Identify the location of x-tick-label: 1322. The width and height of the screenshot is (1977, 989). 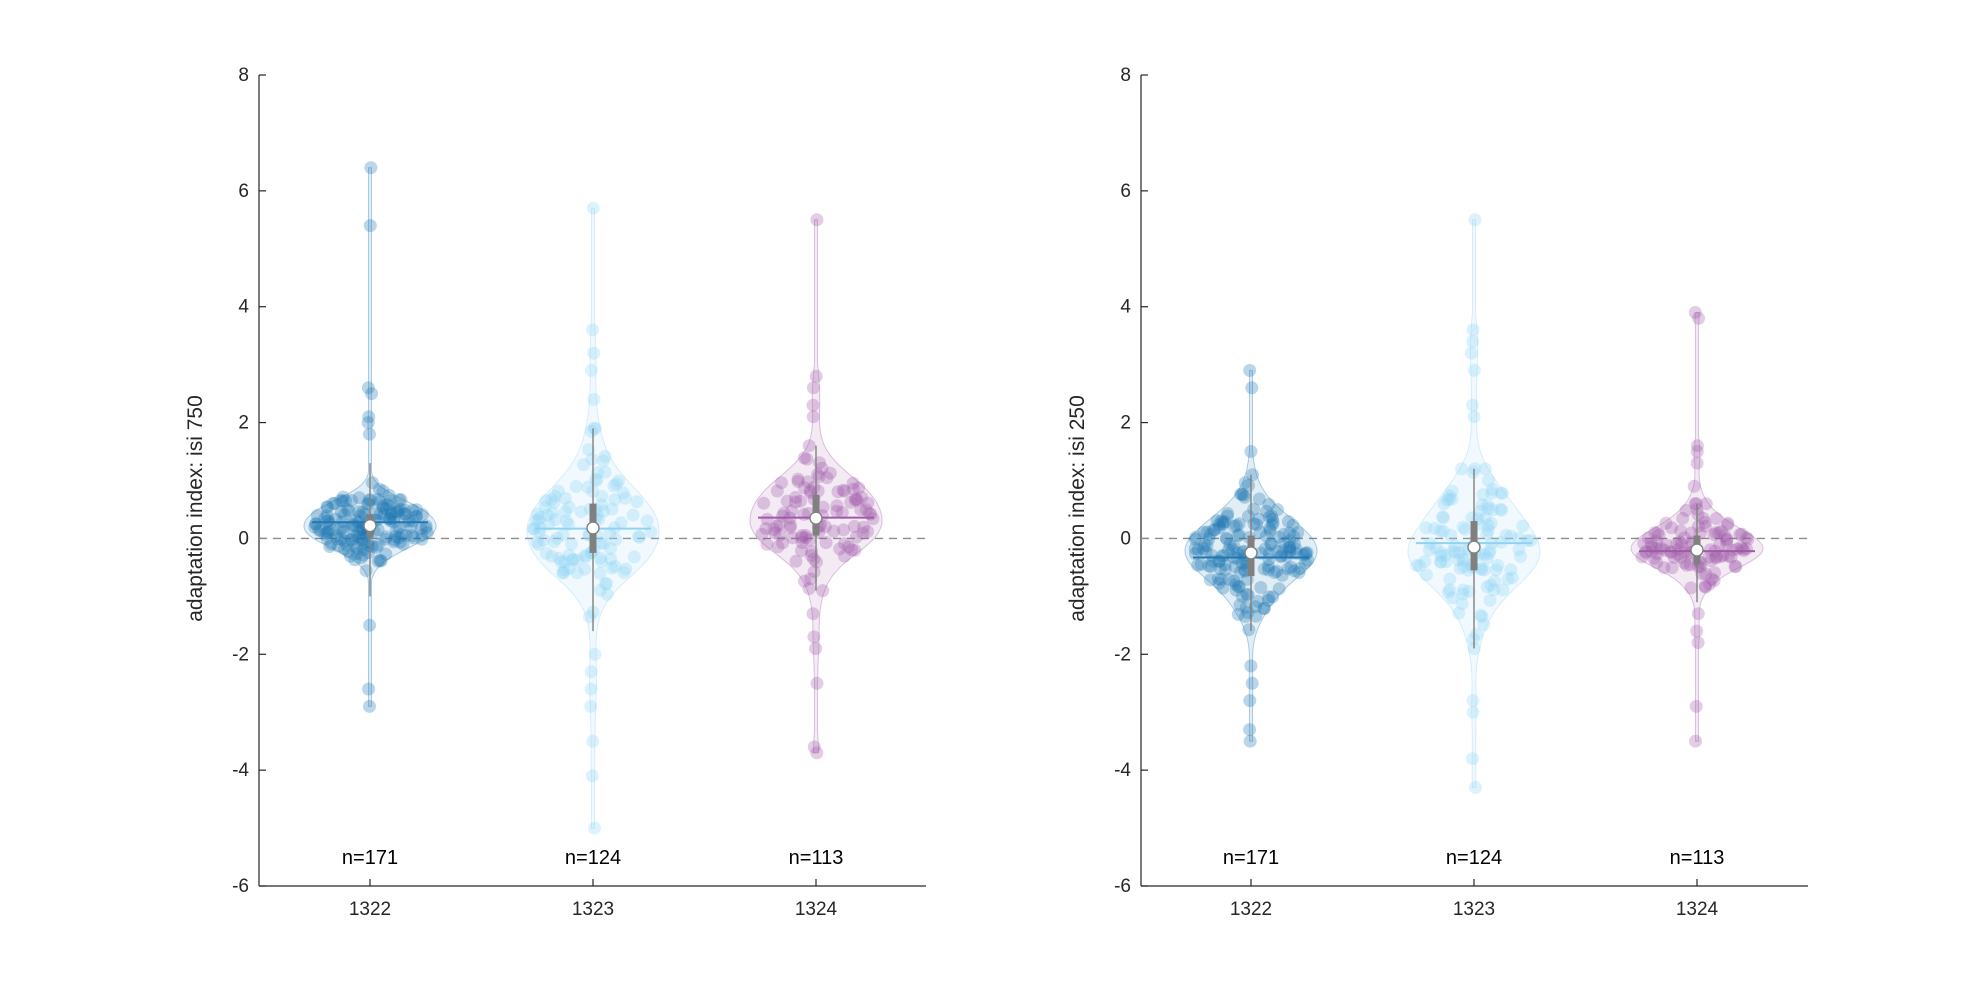
(1251, 909).